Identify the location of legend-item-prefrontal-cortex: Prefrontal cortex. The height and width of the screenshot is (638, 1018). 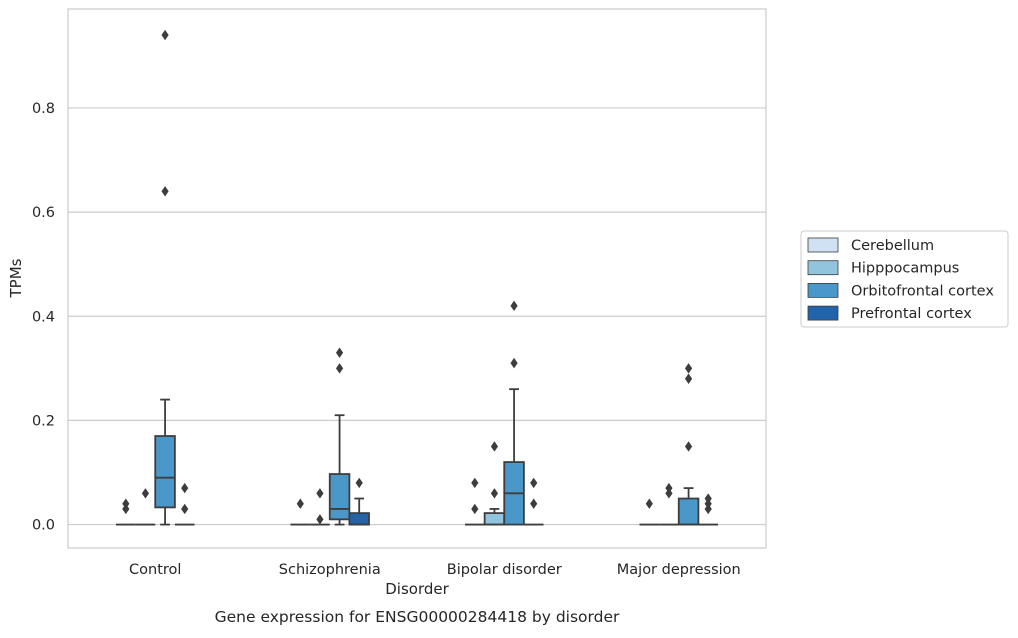
(889, 313).